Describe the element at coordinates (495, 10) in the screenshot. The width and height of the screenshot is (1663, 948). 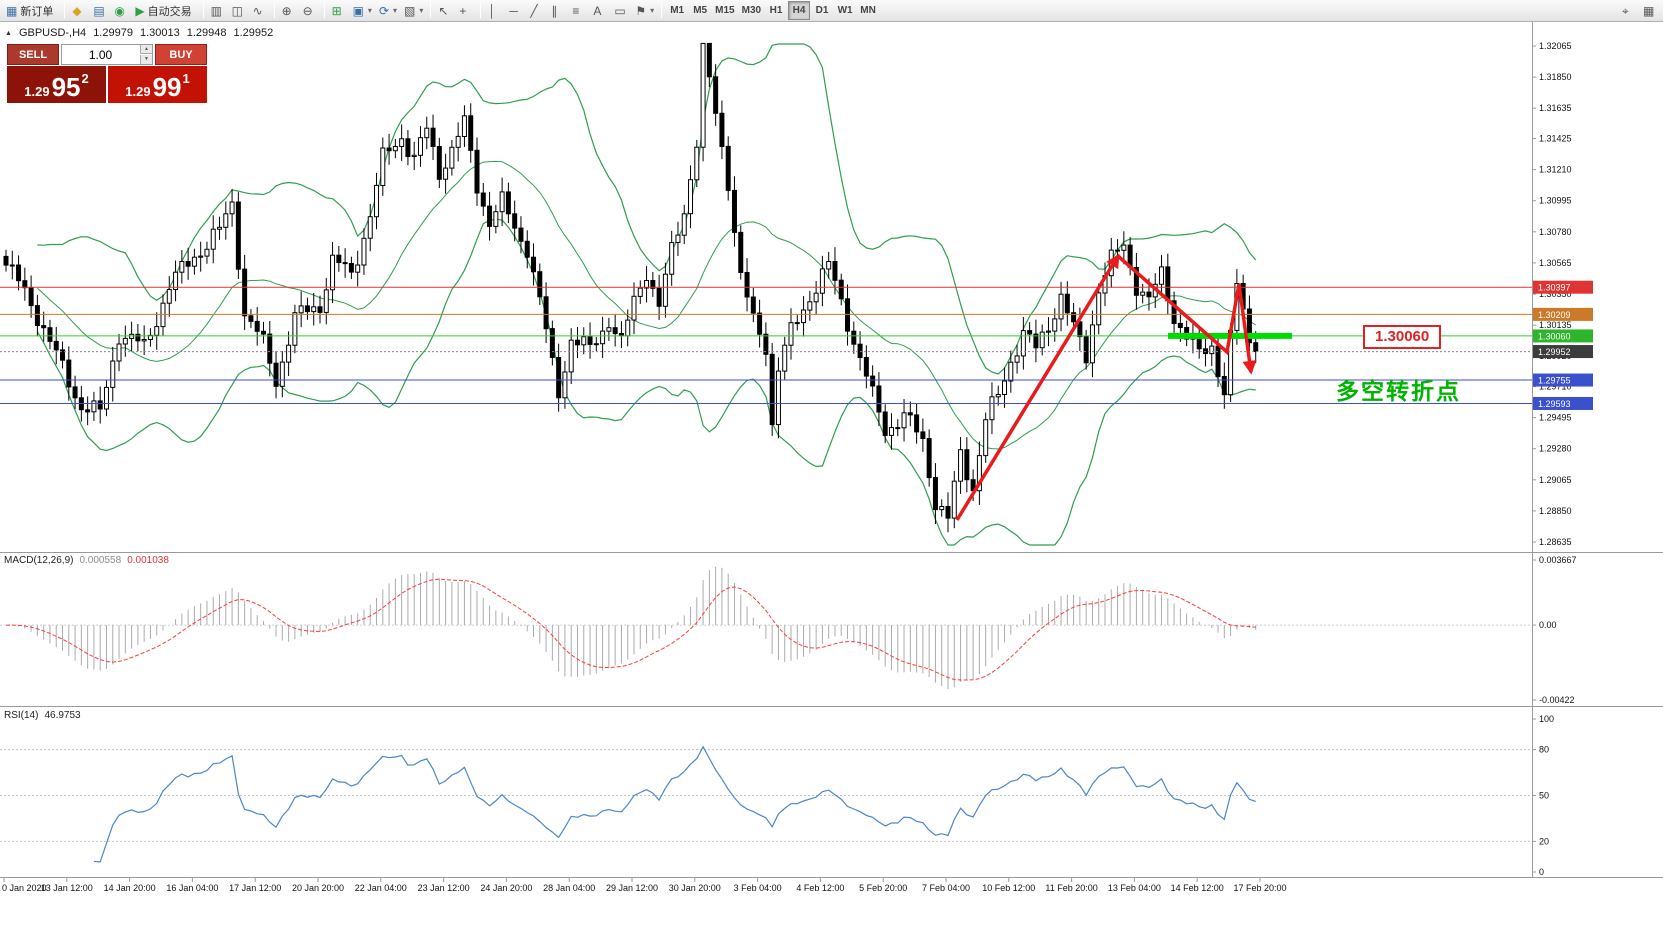
I see `vertical-line-button: │` at that location.